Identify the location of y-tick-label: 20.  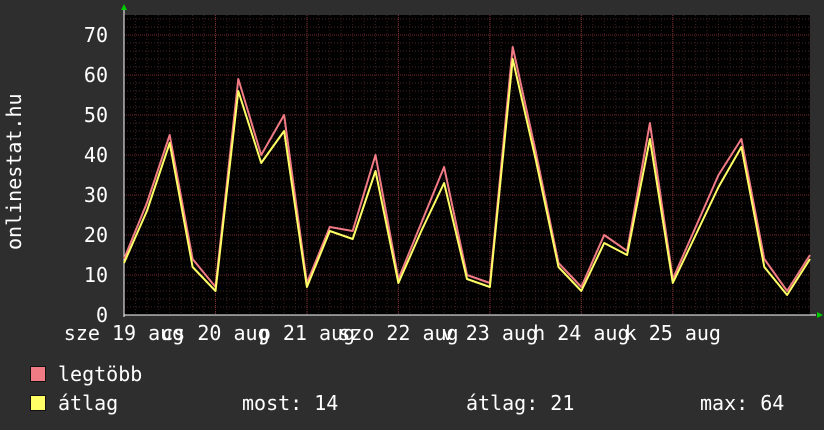
(96, 235).